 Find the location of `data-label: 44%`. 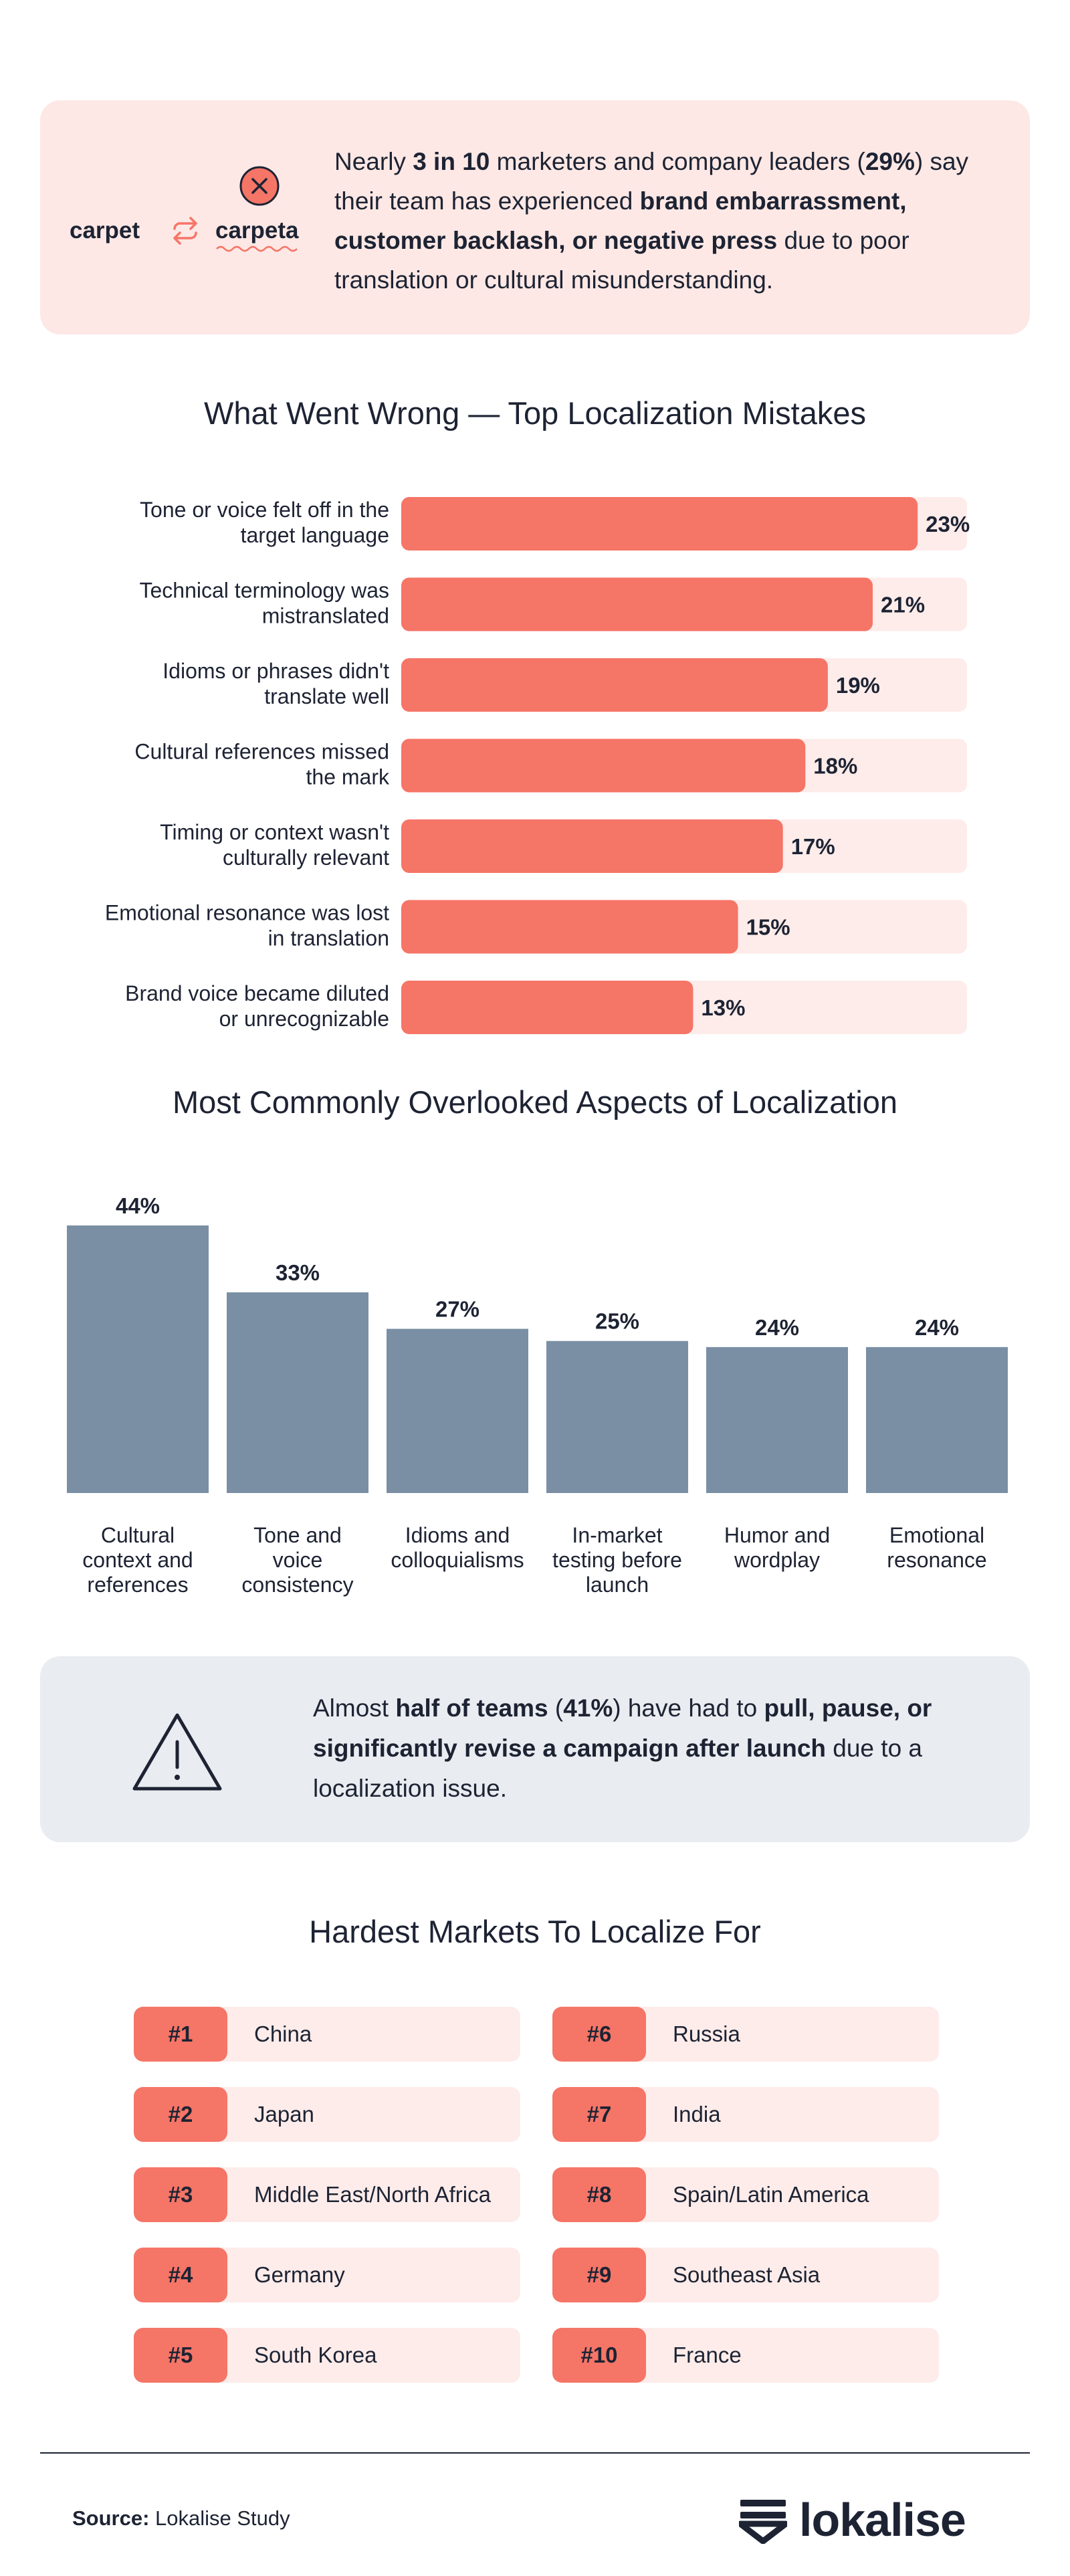

data-label: 44% is located at coordinates (138, 1205).